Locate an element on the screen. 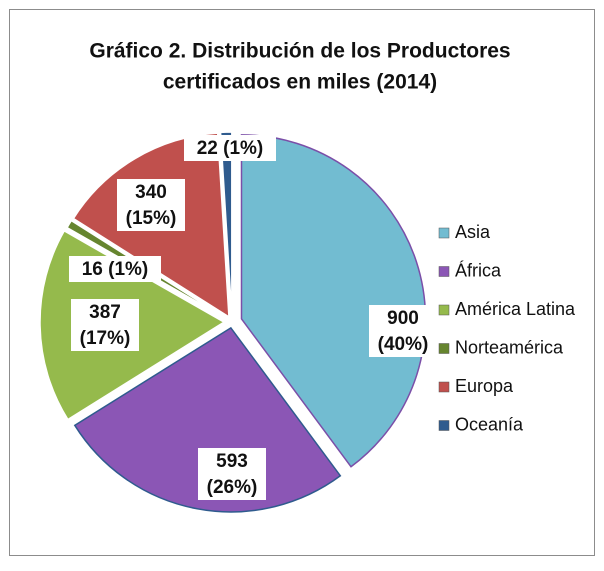 The width and height of the screenshot is (604, 571). data-label: 387 is located at coordinates (105, 312).